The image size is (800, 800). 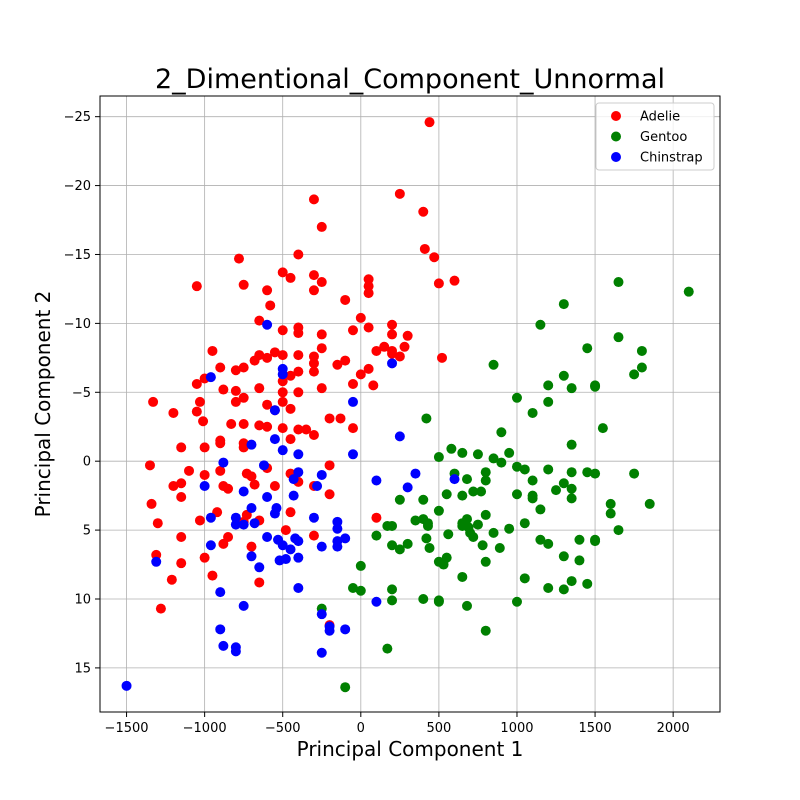 I want to click on x-tick-label: −500, so click(x=283, y=728).